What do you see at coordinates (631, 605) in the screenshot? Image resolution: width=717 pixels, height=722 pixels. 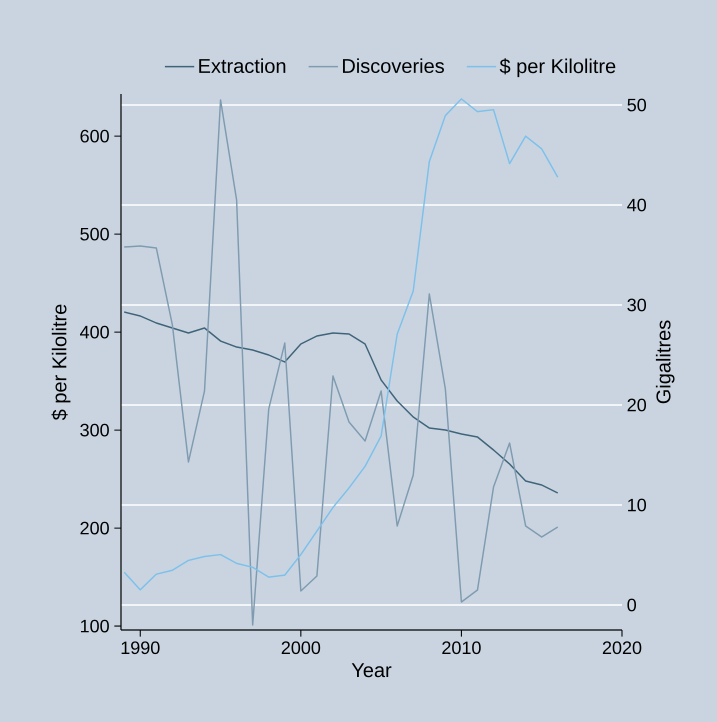 I see `y2-tick-label: 0` at bounding box center [631, 605].